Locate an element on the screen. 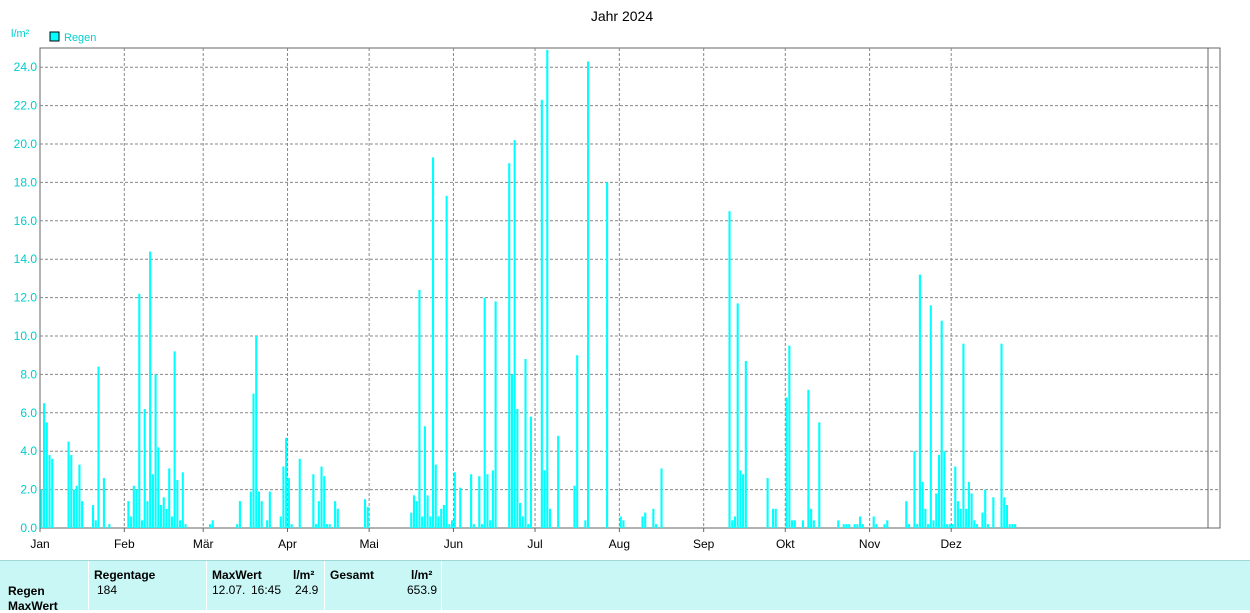  x-tick-label: Apr is located at coordinates (287, 544).